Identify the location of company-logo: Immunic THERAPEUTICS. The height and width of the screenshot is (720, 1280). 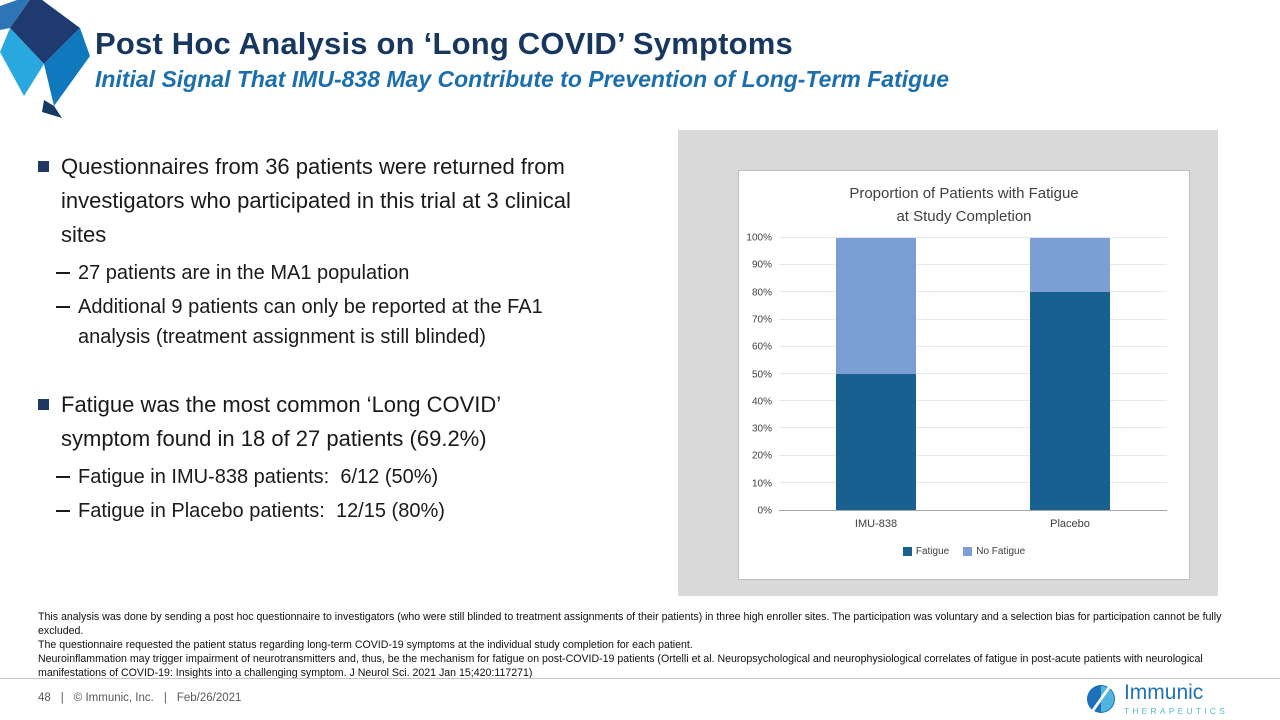
(1157, 699).